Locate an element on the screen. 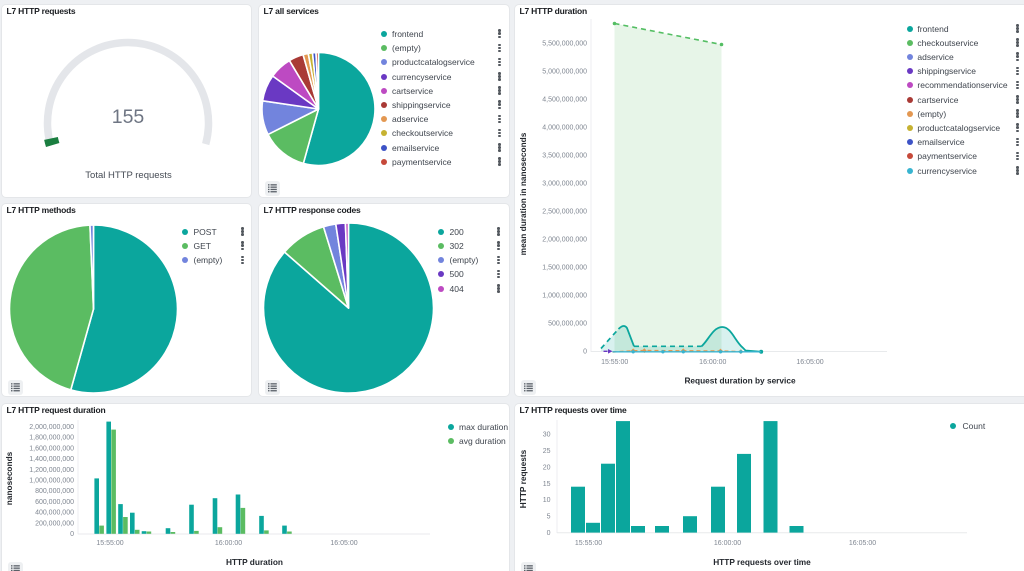 This screenshot has height=571, width=1024. svg-text: 500,000,000 is located at coordinates (567, 324).